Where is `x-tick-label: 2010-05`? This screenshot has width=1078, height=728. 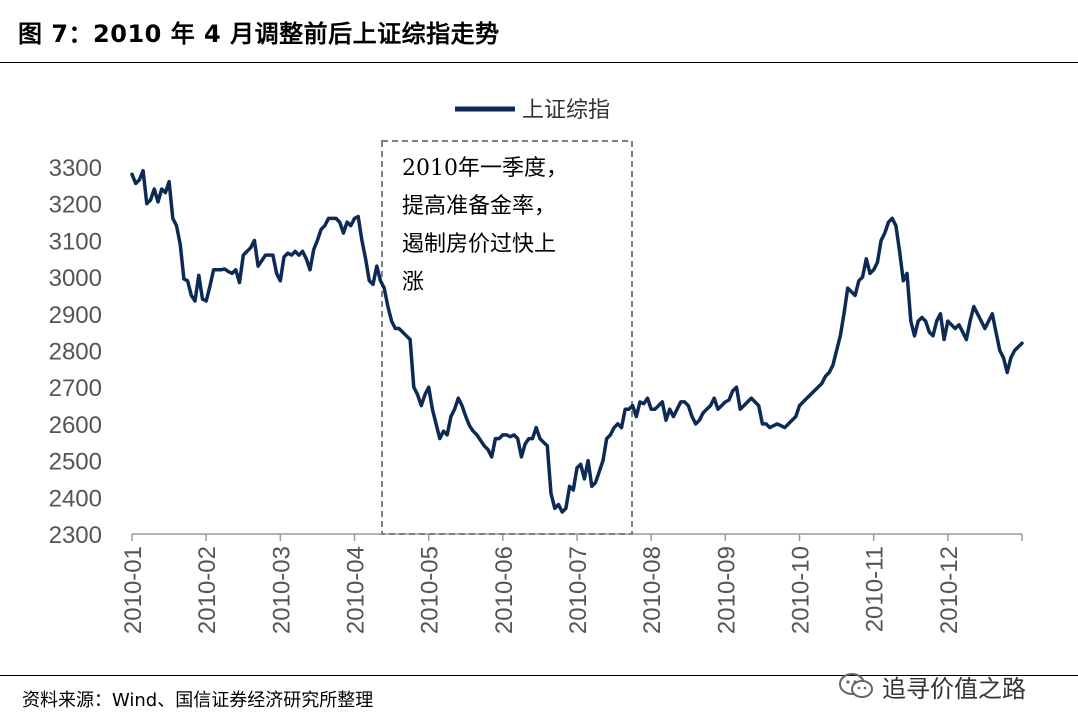
x-tick-label: 2010-05 is located at coordinates (430, 590).